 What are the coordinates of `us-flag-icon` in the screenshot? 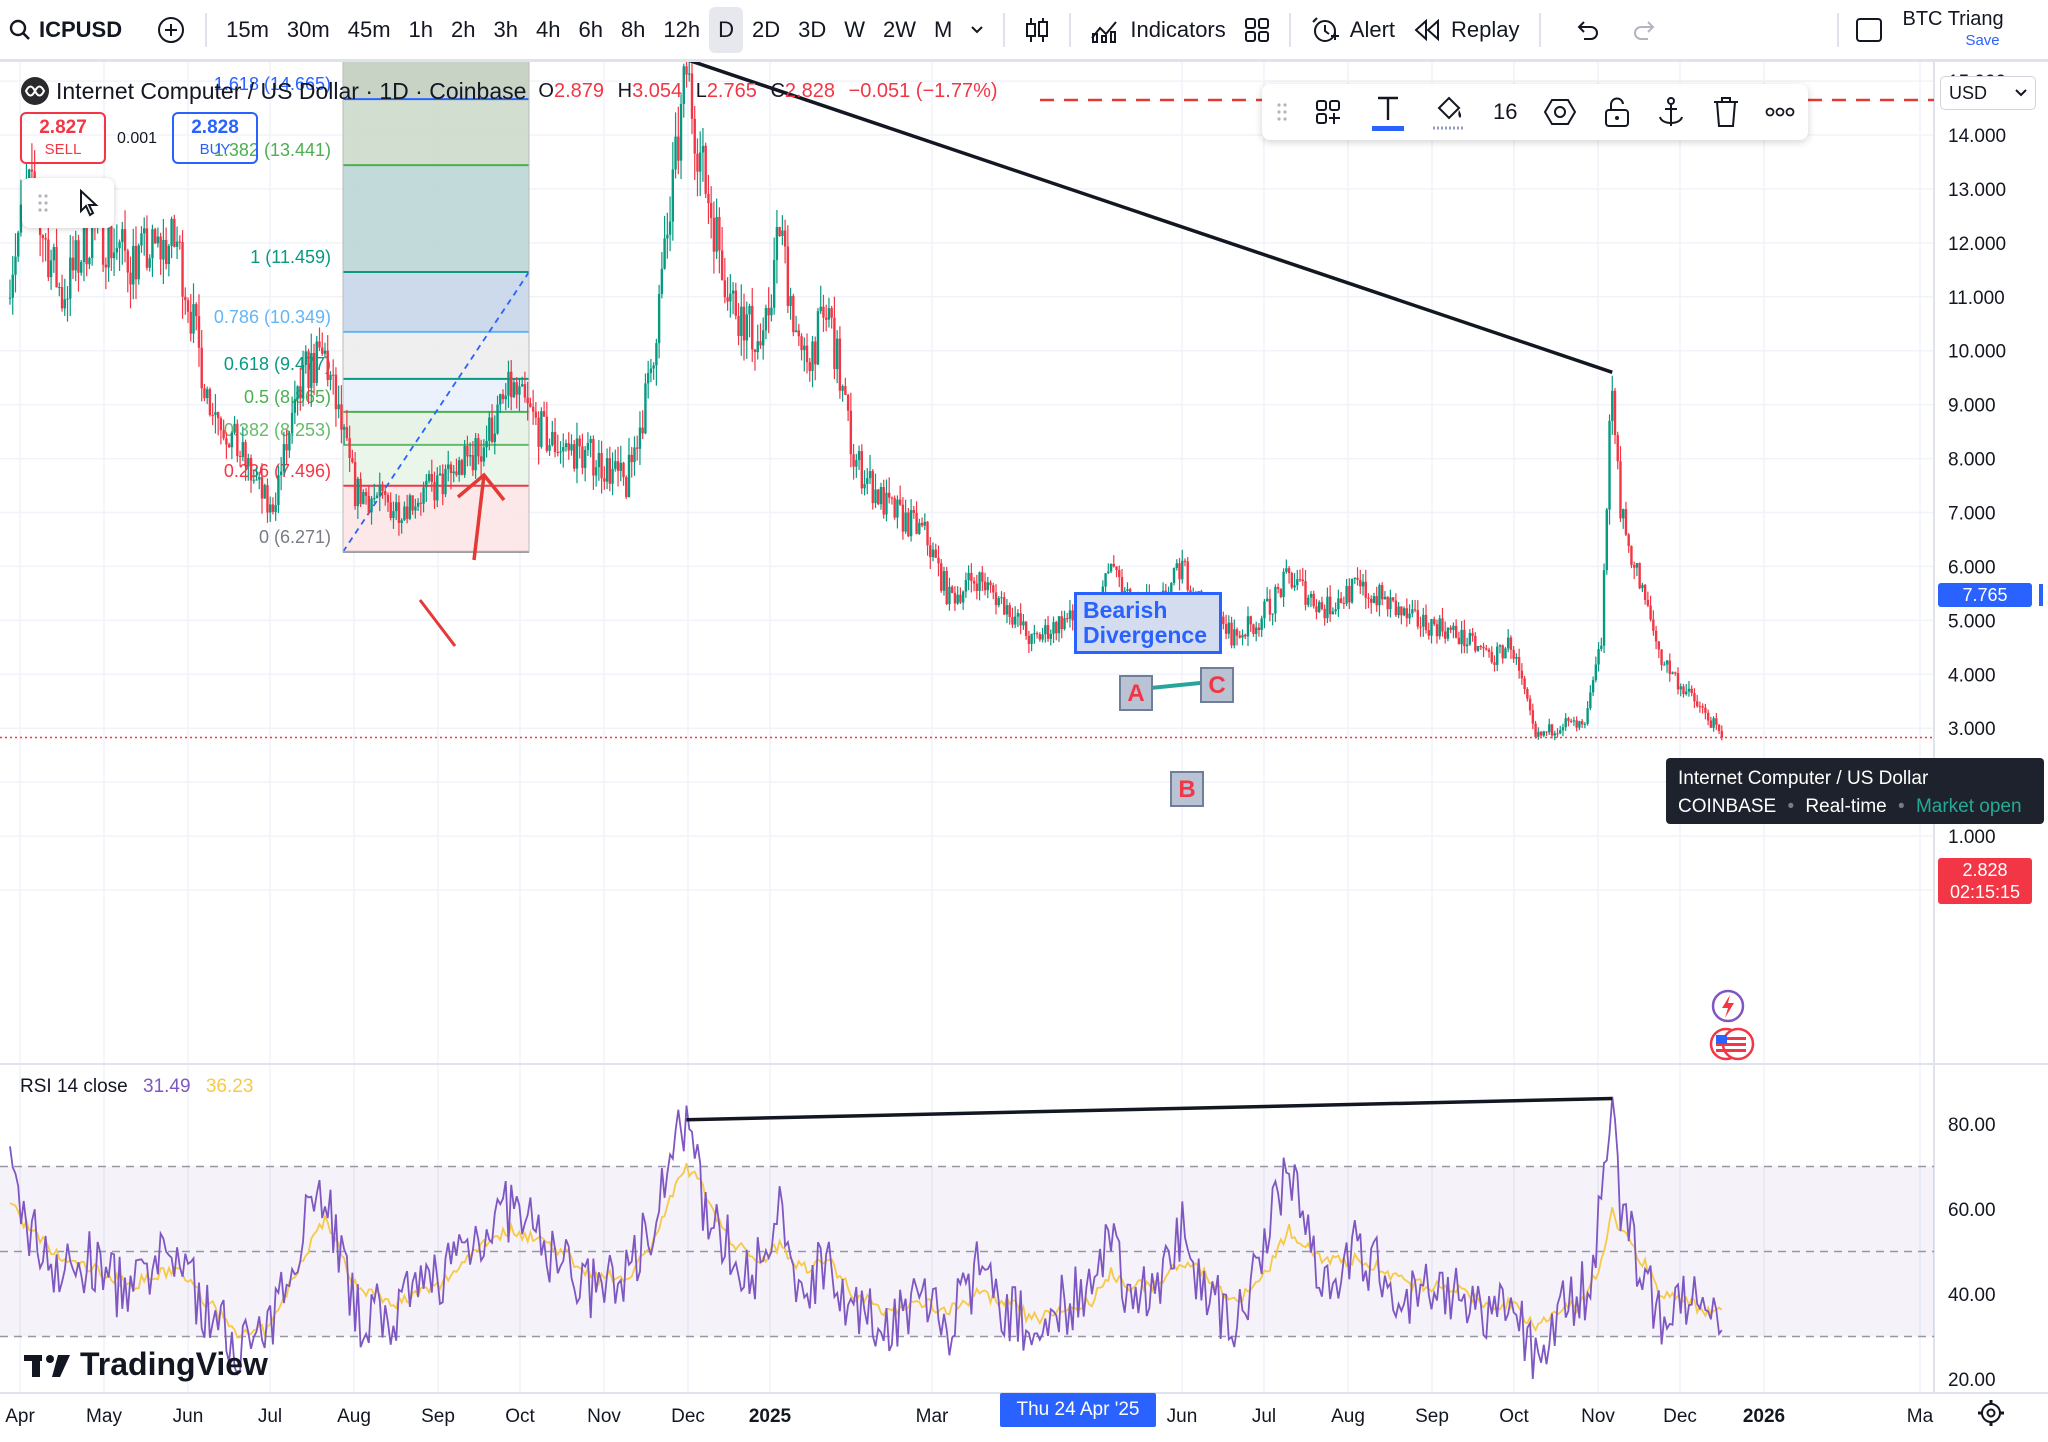 It's located at (1732, 1044).